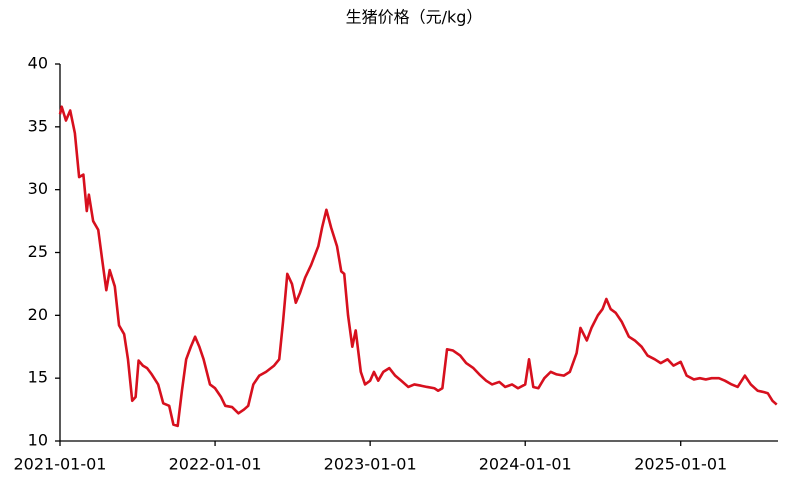 The height and width of the screenshot is (501, 788). What do you see at coordinates (414, 17) in the screenshot?
I see `chart-title: 生猪价格（元/kg）` at bounding box center [414, 17].